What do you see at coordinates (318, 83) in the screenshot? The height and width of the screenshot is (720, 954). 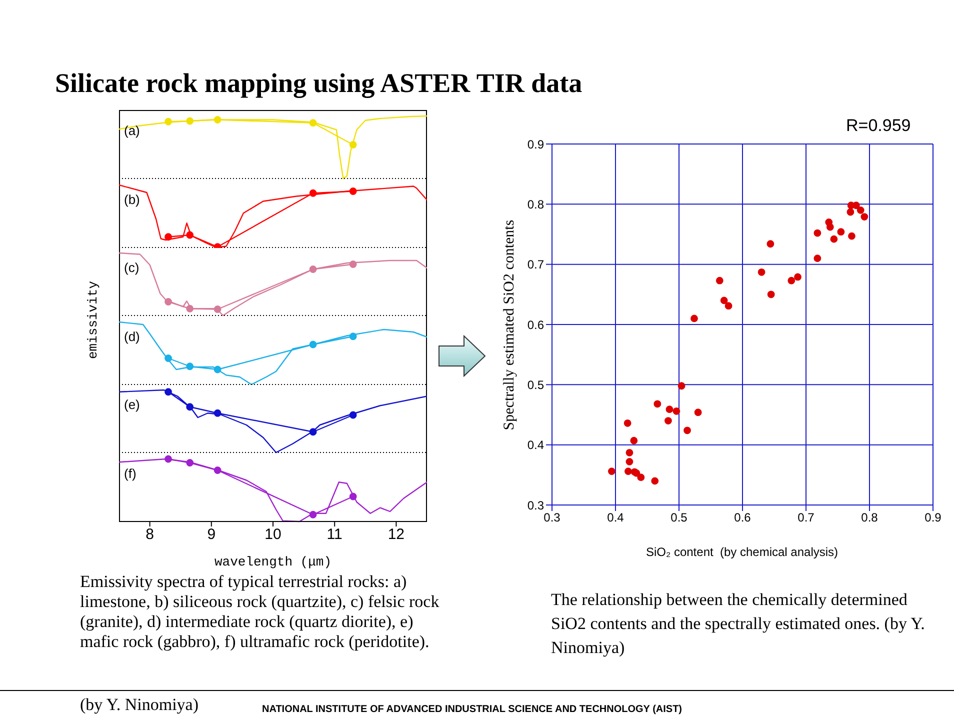 I see `chart-title: Silicate rock mapping using ASTER TIR data` at bounding box center [318, 83].